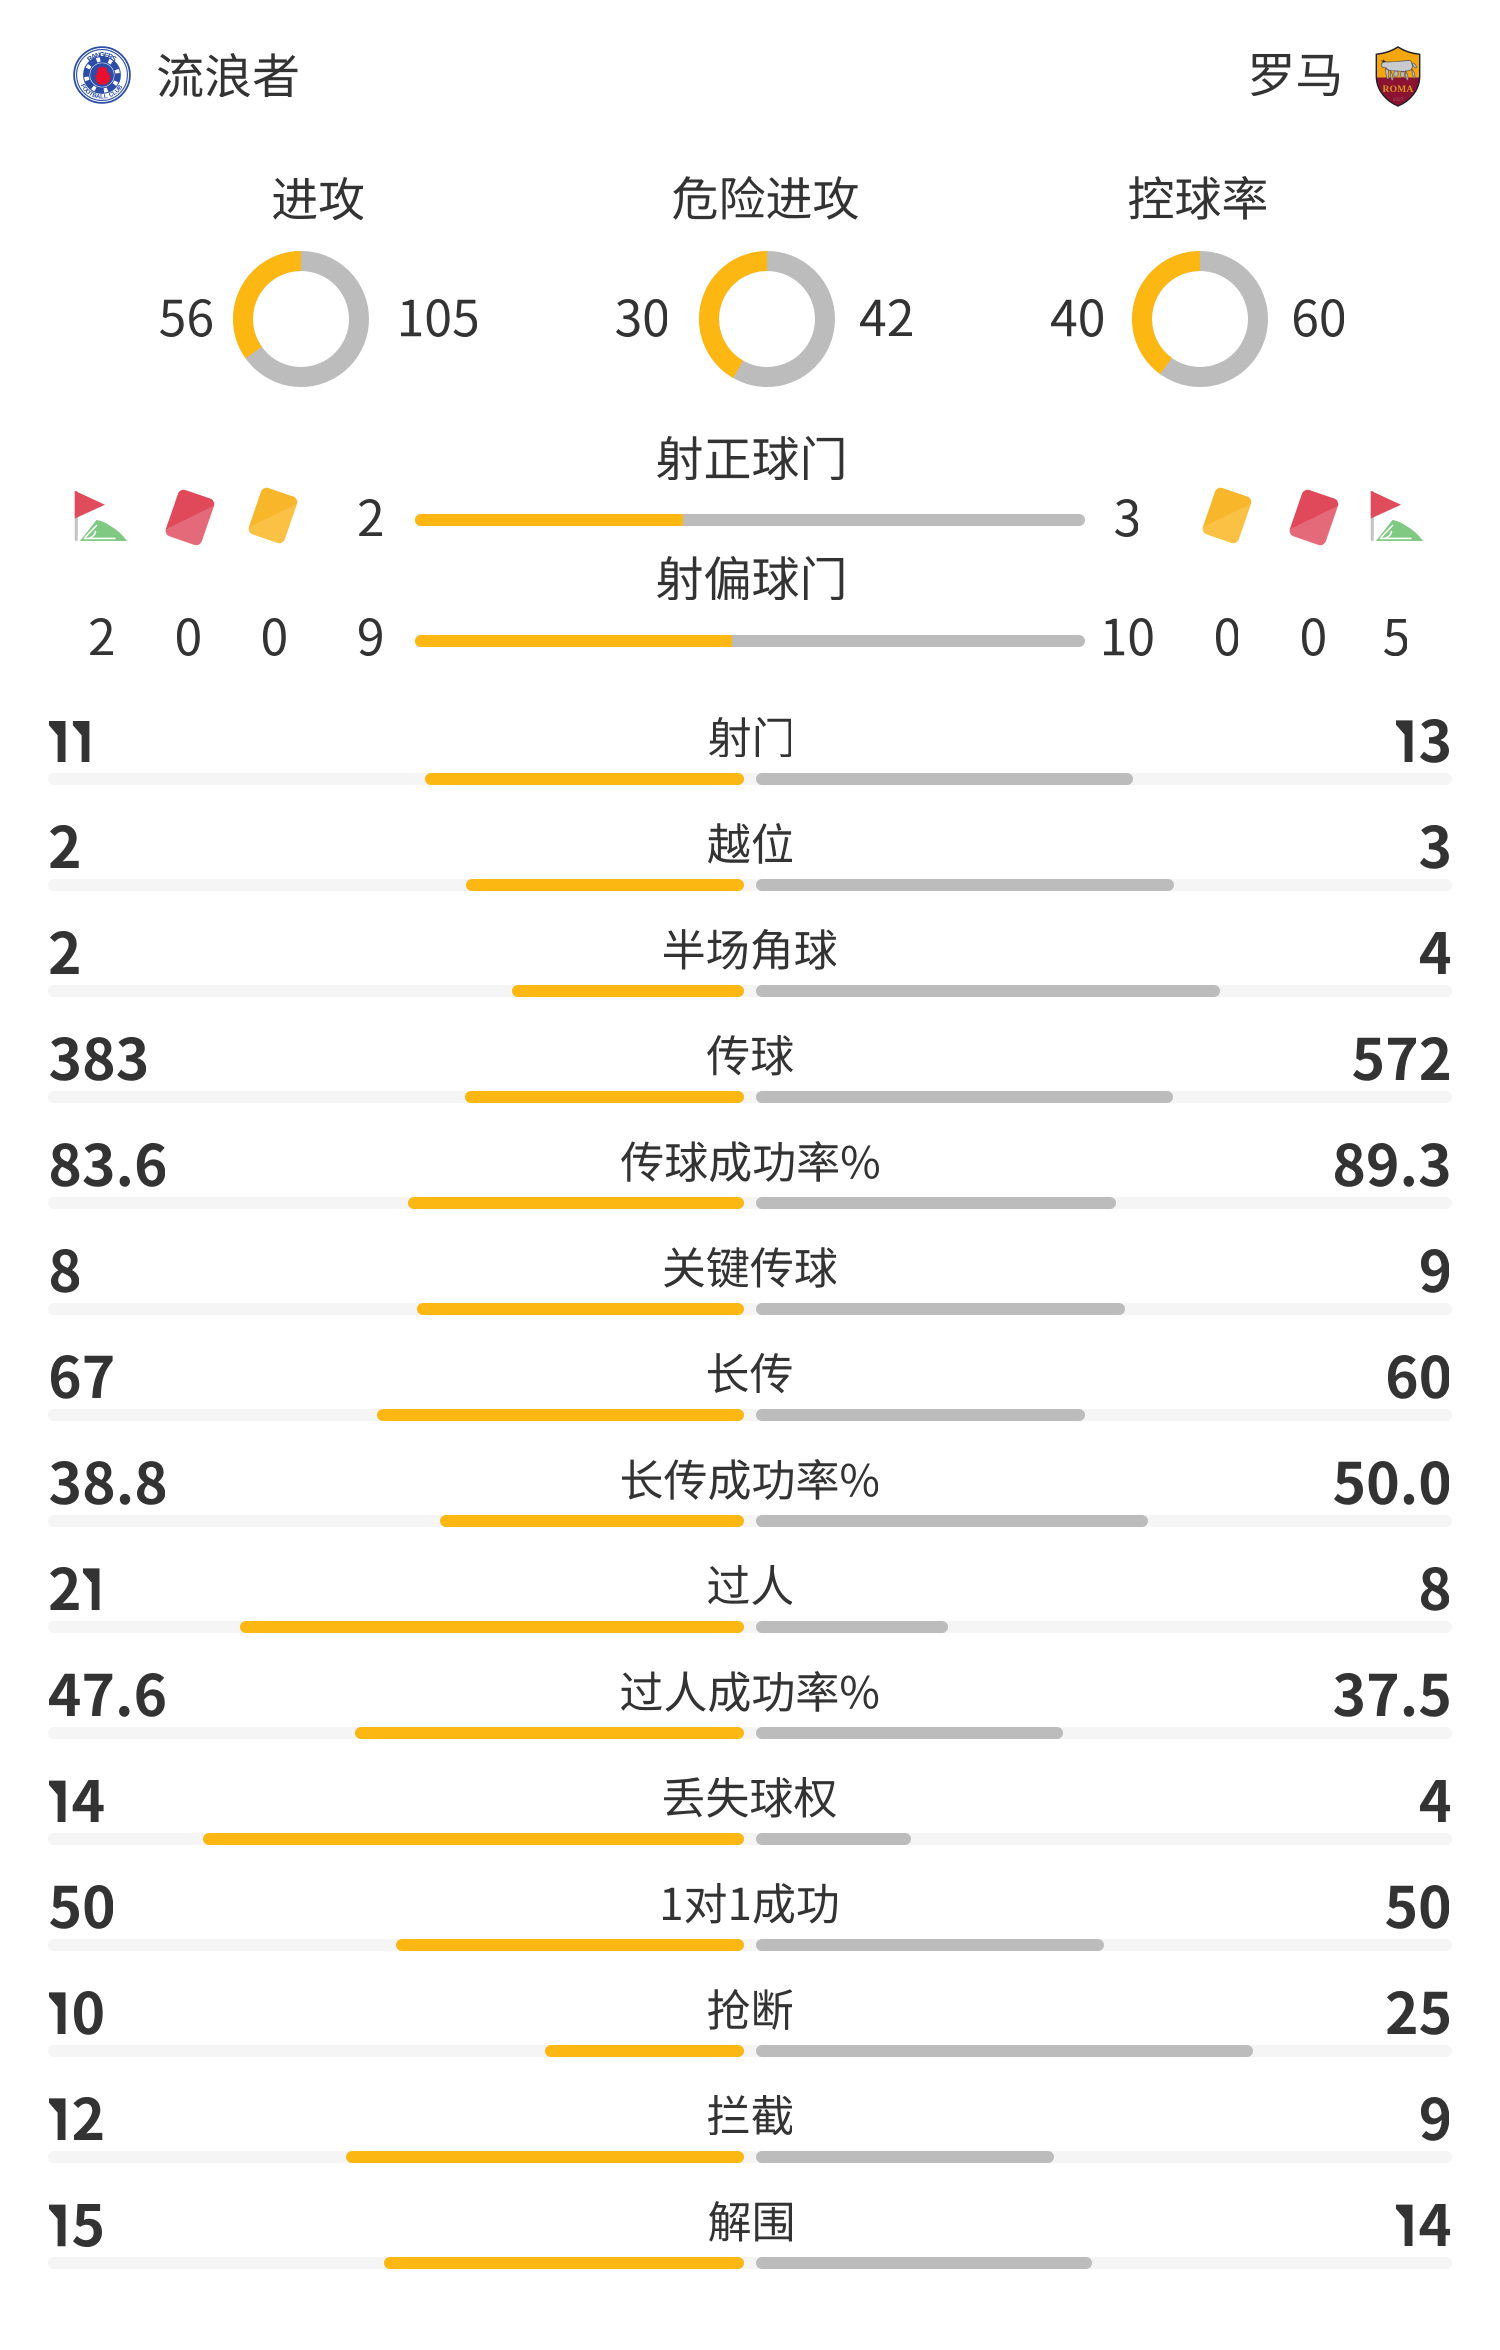 This screenshot has height=2350, width=1500. Describe the element at coordinates (82, 86) in the screenshot. I see `svg-text: F` at that location.